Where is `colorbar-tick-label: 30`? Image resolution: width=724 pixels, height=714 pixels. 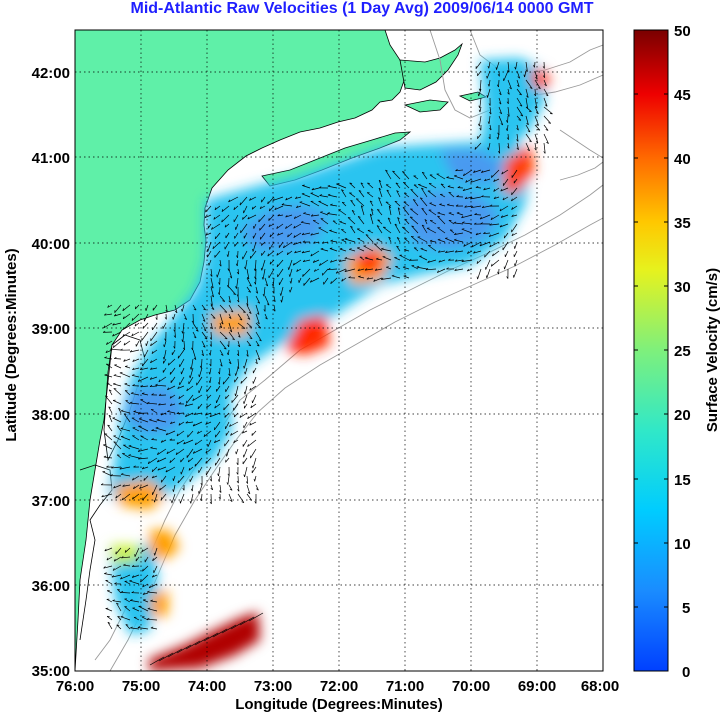
colorbar-tick-label: 30 is located at coordinates (682, 287).